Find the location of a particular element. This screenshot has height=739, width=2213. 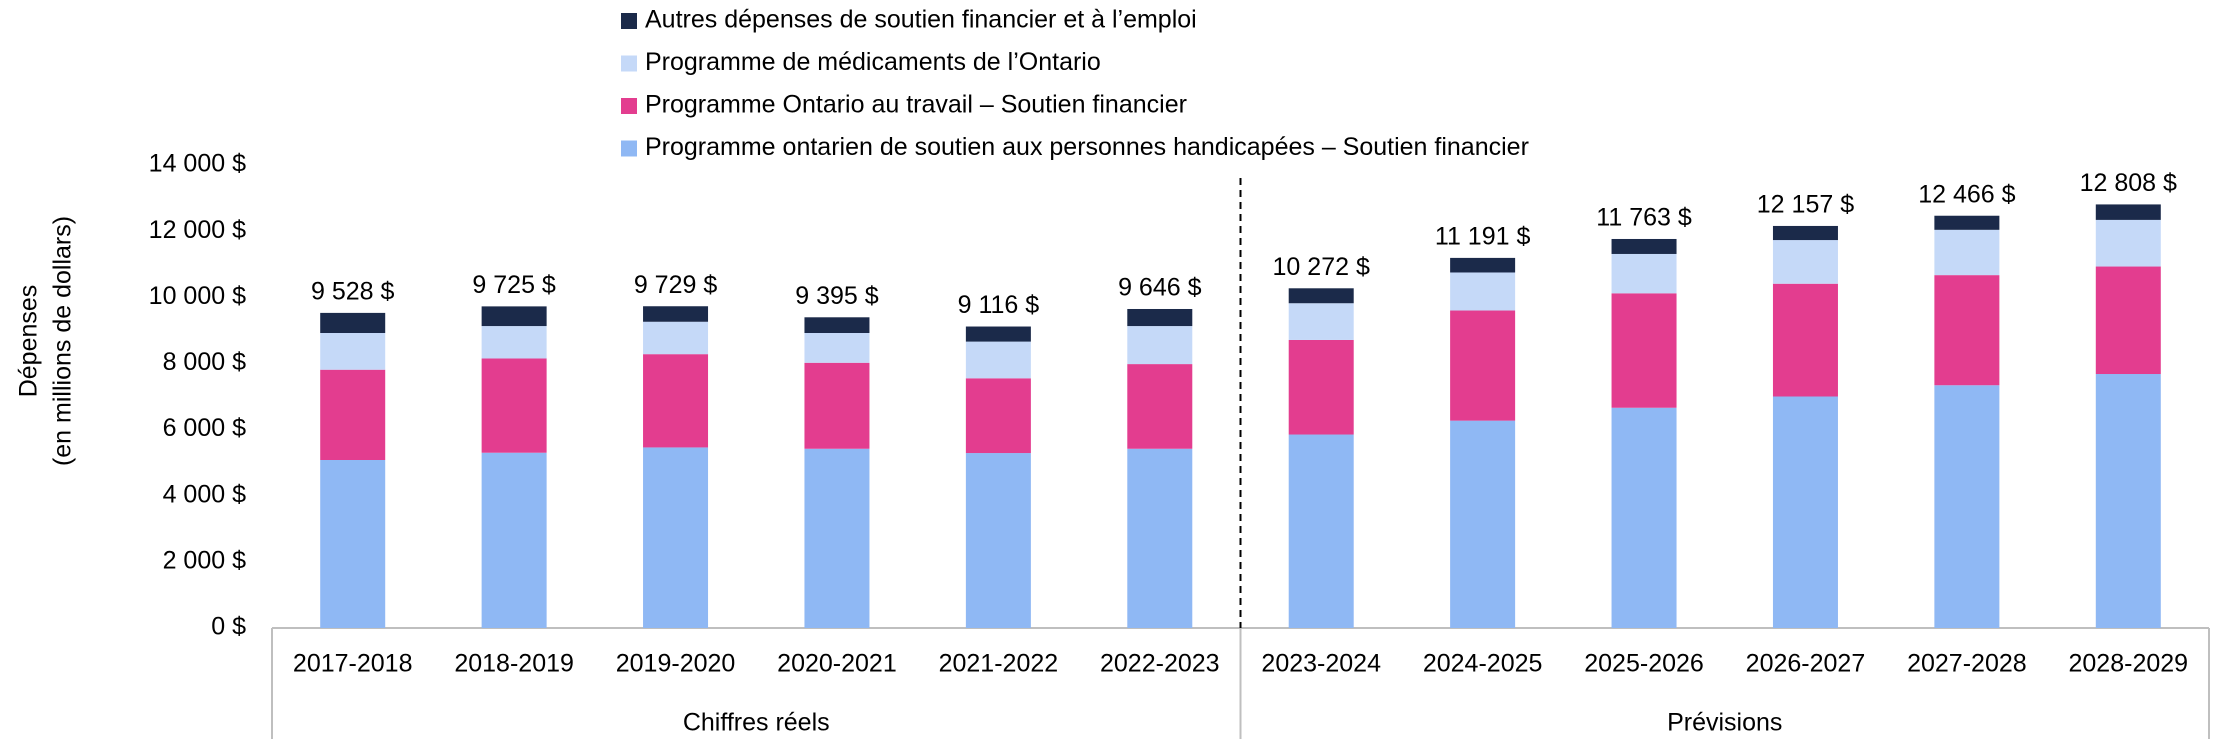

total-label: 9 729 $ is located at coordinates (676, 285).